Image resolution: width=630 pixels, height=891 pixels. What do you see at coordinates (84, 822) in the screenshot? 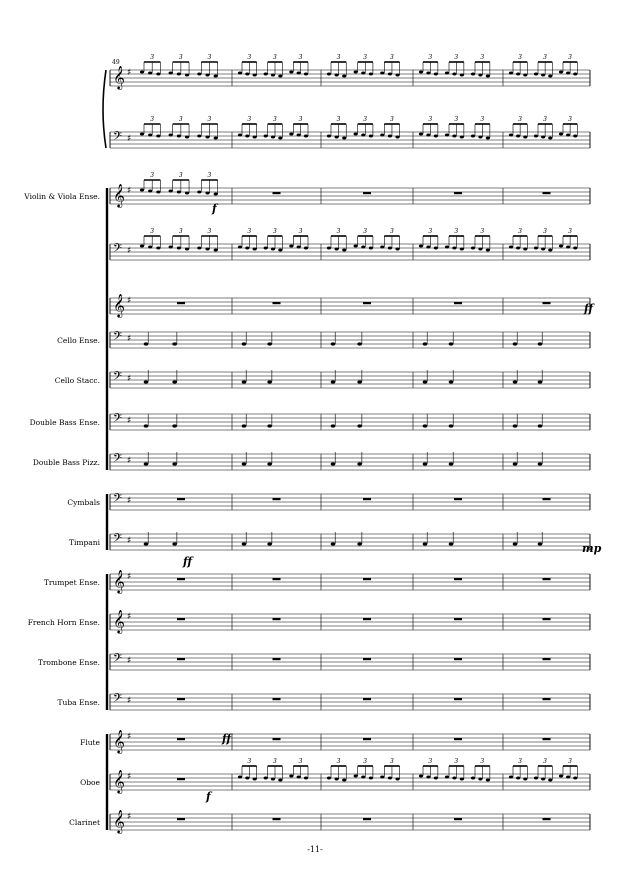
I see `instrument-label-clarinet: Clarinet` at bounding box center [84, 822].